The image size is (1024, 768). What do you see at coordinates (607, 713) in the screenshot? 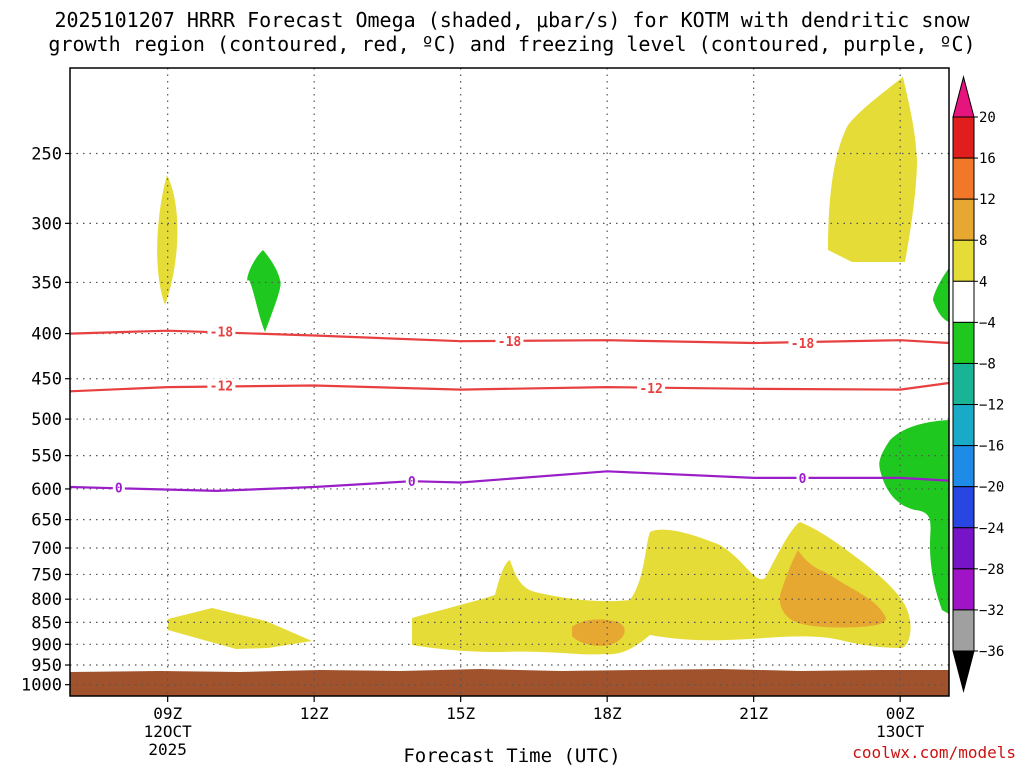
I see `x-tick-label: 18Z` at bounding box center [607, 713].